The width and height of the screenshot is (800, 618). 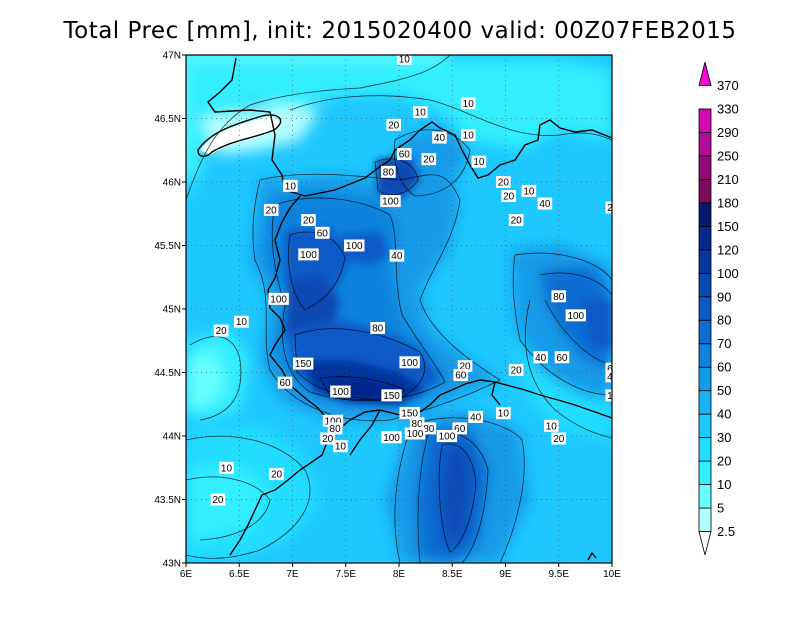 I want to click on x-tick-label: 6E, so click(x=186, y=574).